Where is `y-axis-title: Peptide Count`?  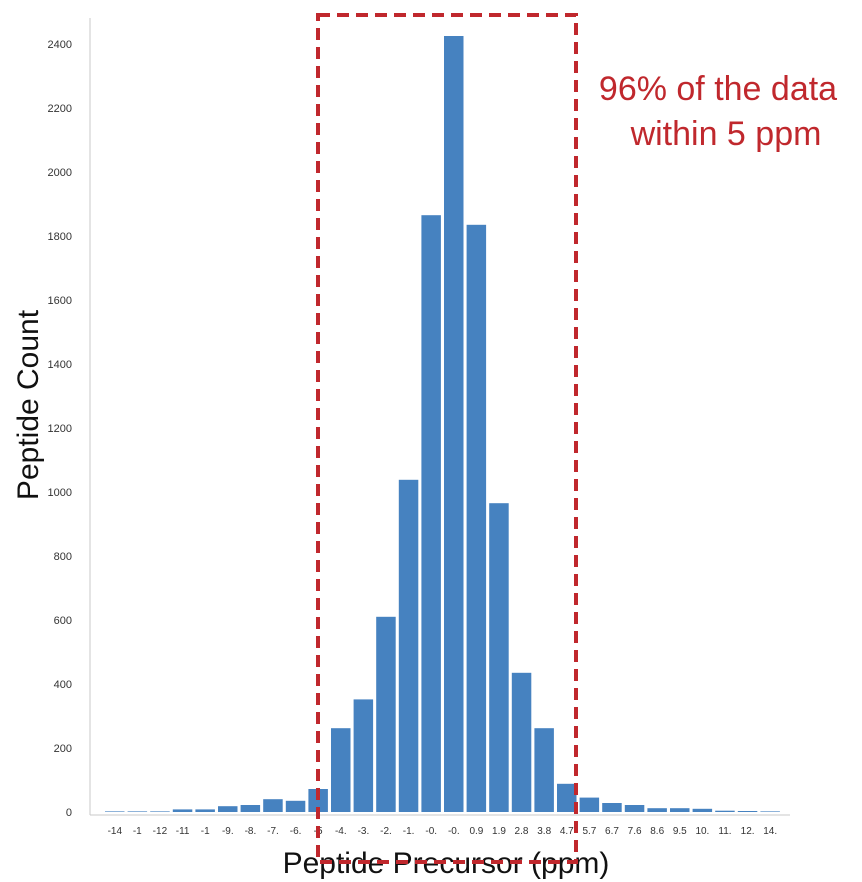
y-axis-title: Peptide Count is located at coordinates (28, 404).